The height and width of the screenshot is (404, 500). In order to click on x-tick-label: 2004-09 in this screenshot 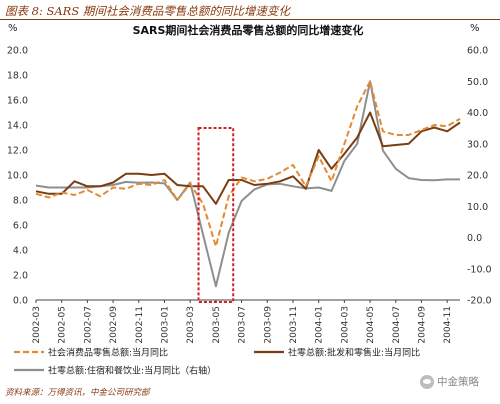, I will do `click(422, 325)`.